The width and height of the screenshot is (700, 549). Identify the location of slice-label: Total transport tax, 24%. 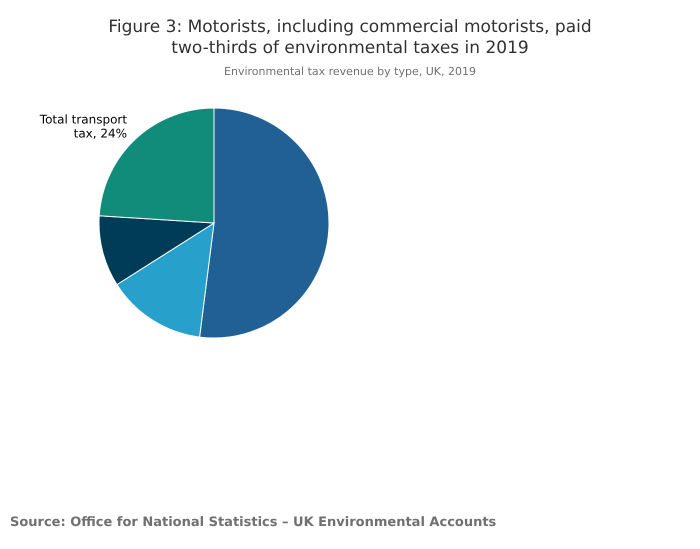
(83, 126).